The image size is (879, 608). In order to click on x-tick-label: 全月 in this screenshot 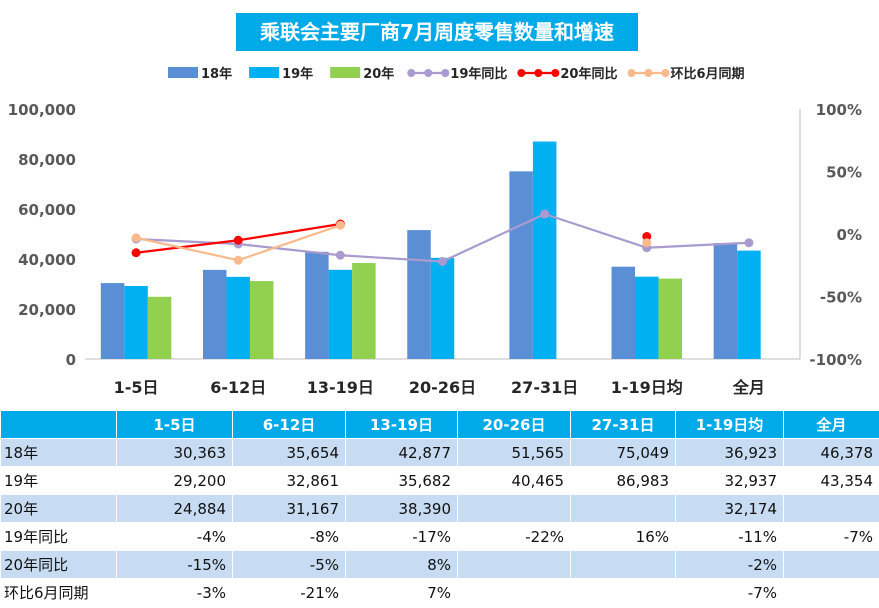, I will do `click(748, 387)`.